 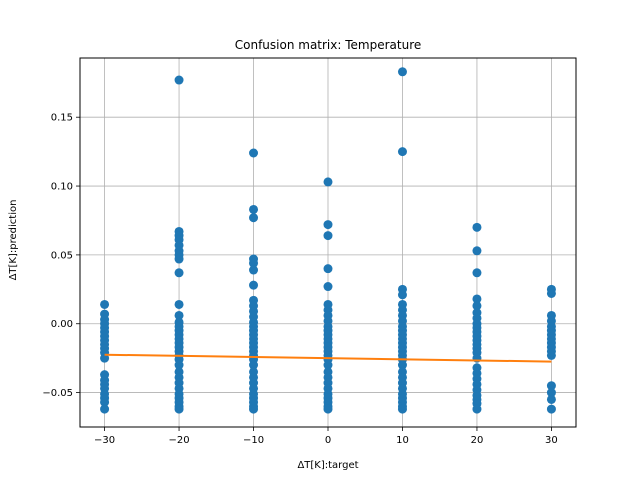 What do you see at coordinates (178, 440) in the screenshot?
I see `x-tick-label: −20` at bounding box center [178, 440].